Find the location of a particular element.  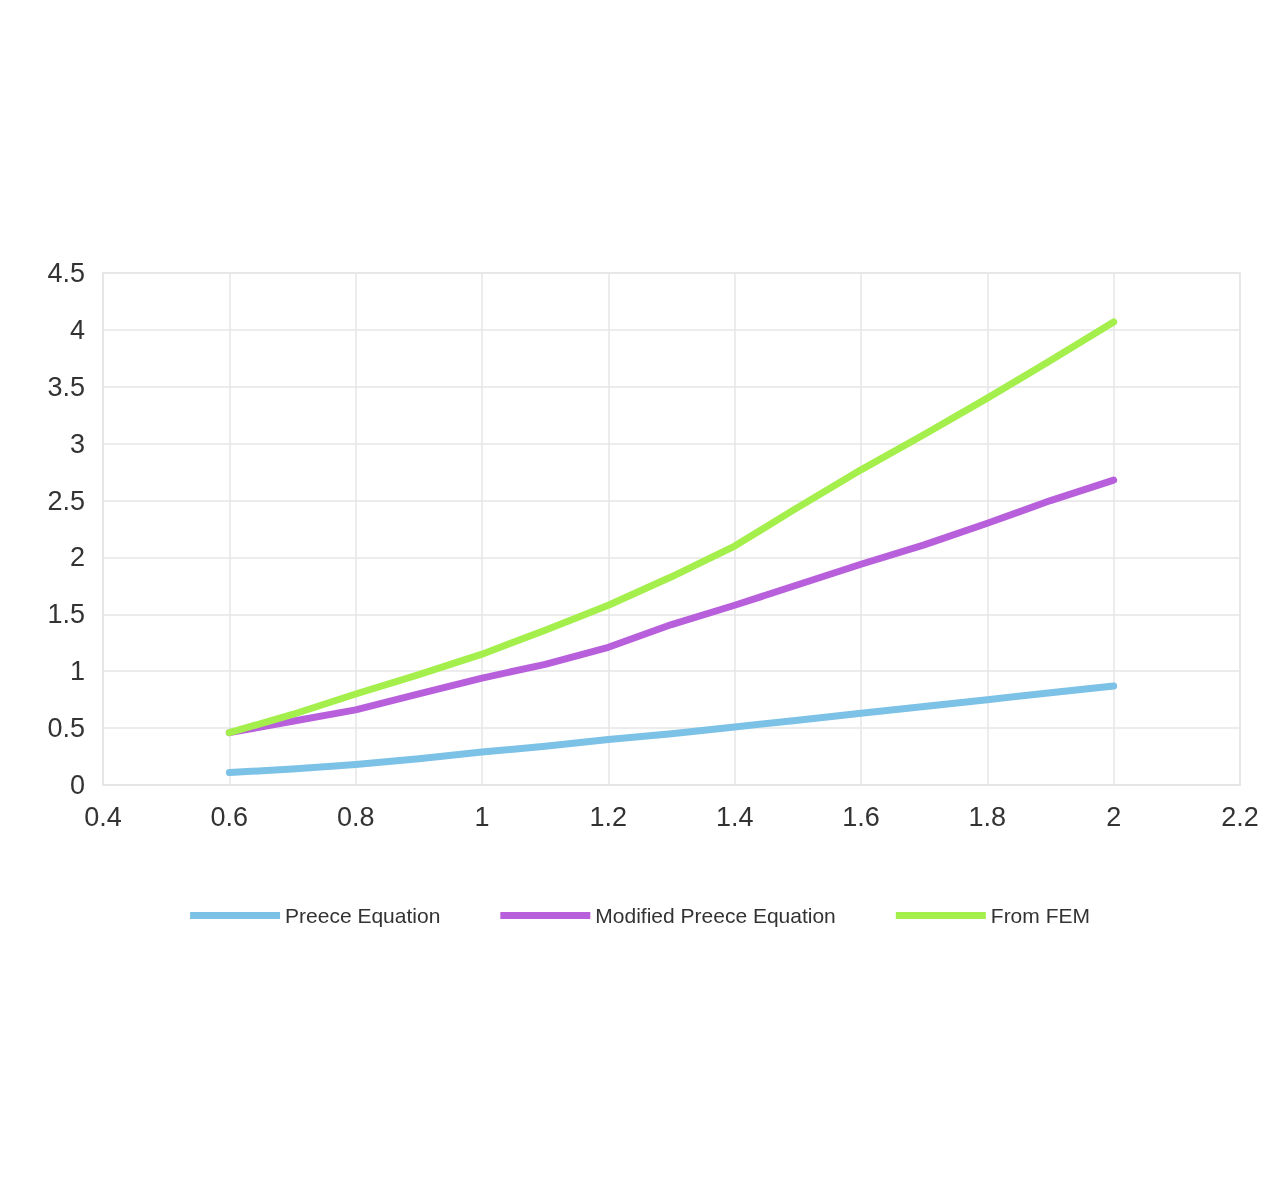

x-tick-label: 0.6 is located at coordinates (229, 816).